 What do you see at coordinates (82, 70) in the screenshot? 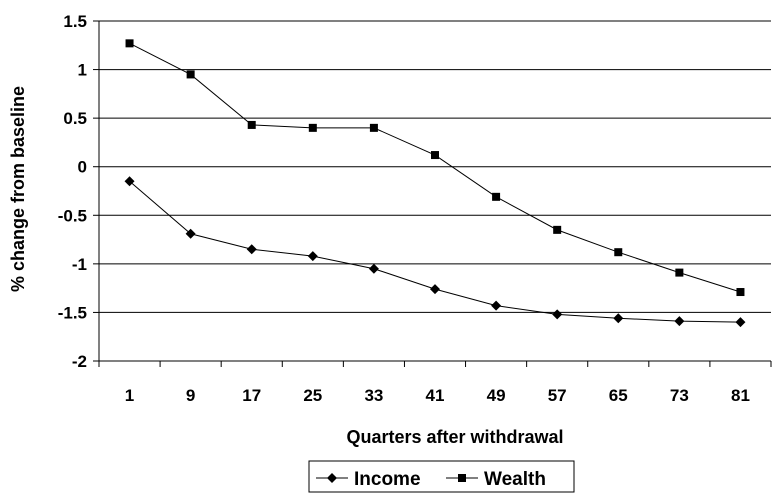
I see `y-tick-label: 1` at bounding box center [82, 70].